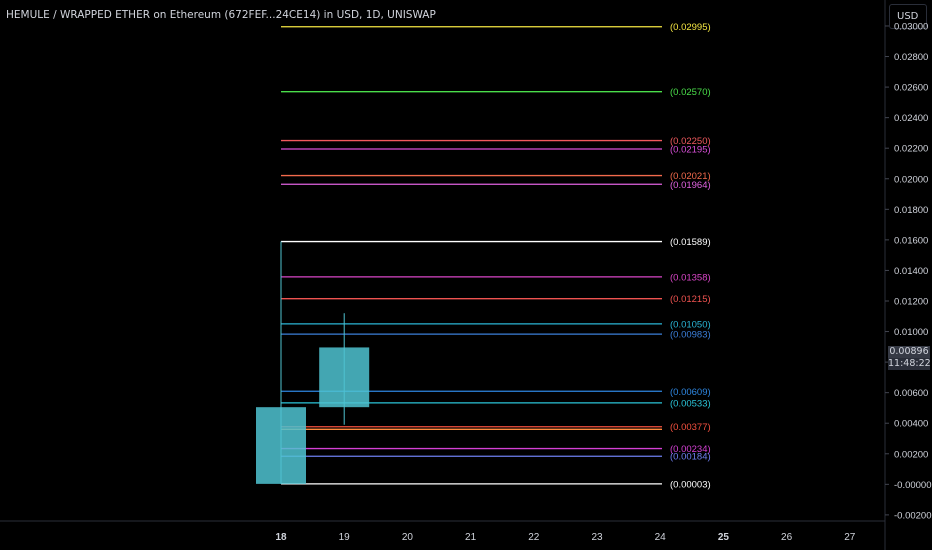 The width and height of the screenshot is (932, 550). I want to click on level-label: (0.00983), so click(690, 335).